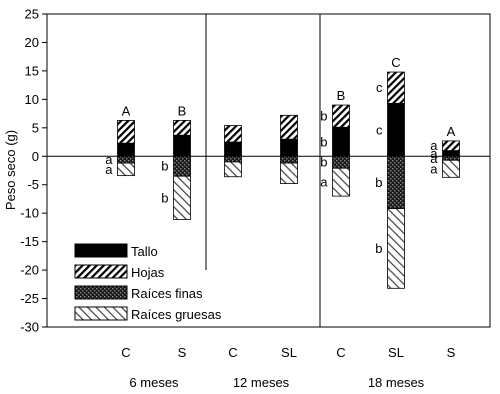 The image size is (500, 394). Describe the element at coordinates (101, 292) in the screenshot. I see `legend-swatch-raices-finas` at that location.